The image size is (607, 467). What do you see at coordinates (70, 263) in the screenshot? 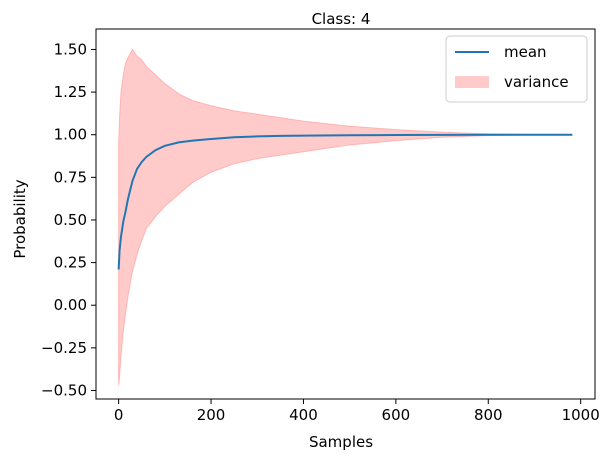
I see `y-tick-label: 0.25` at bounding box center [70, 263].